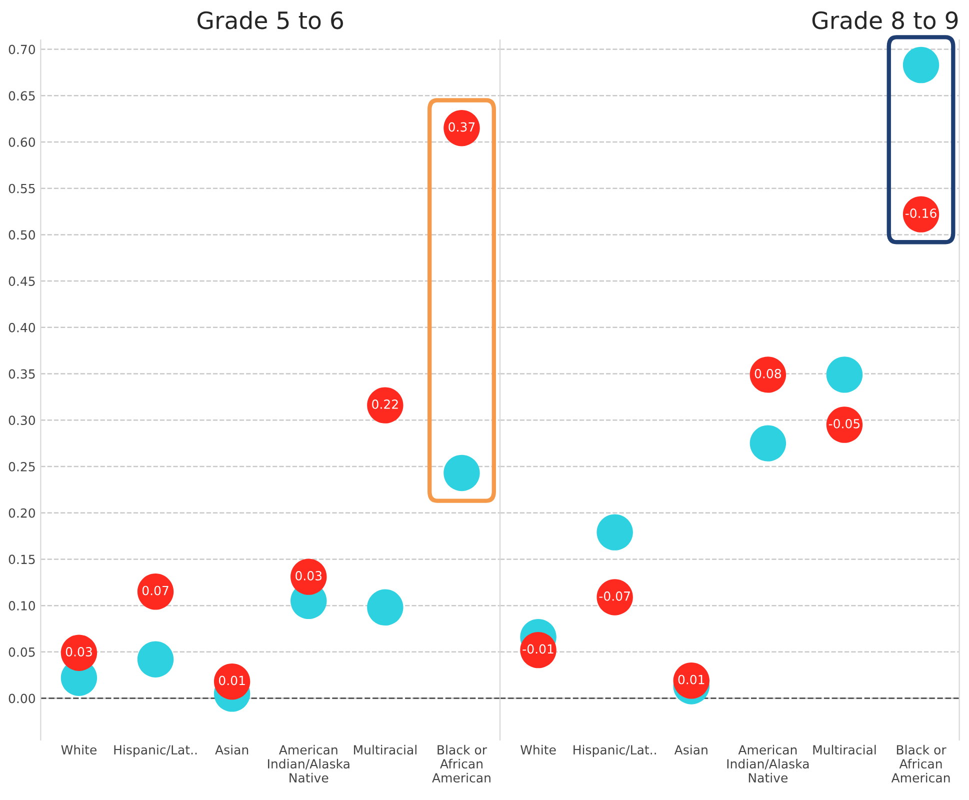 The image size is (969, 800). Describe the element at coordinates (21, 96) in the screenshot. I see `y-tick-label: 0.65` at that location.